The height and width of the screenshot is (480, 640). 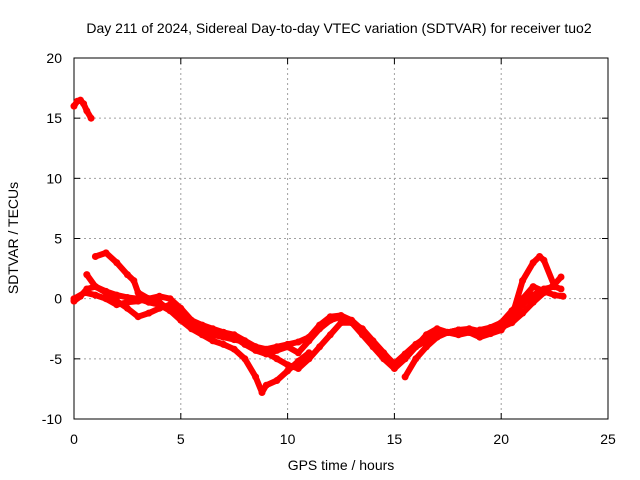 What do you see at coordinates (58, 299) in the screenshot?
I see `y-tick-label: 0` at bounding box center [58, 299].